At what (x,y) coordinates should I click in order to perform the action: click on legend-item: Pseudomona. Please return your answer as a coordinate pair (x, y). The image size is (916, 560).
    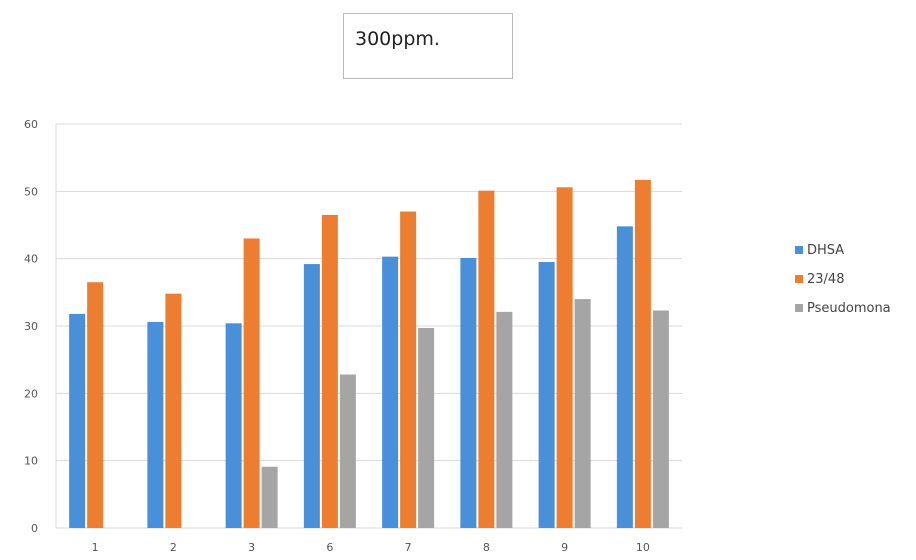
    Looking at the image, I should click on (843, 308).